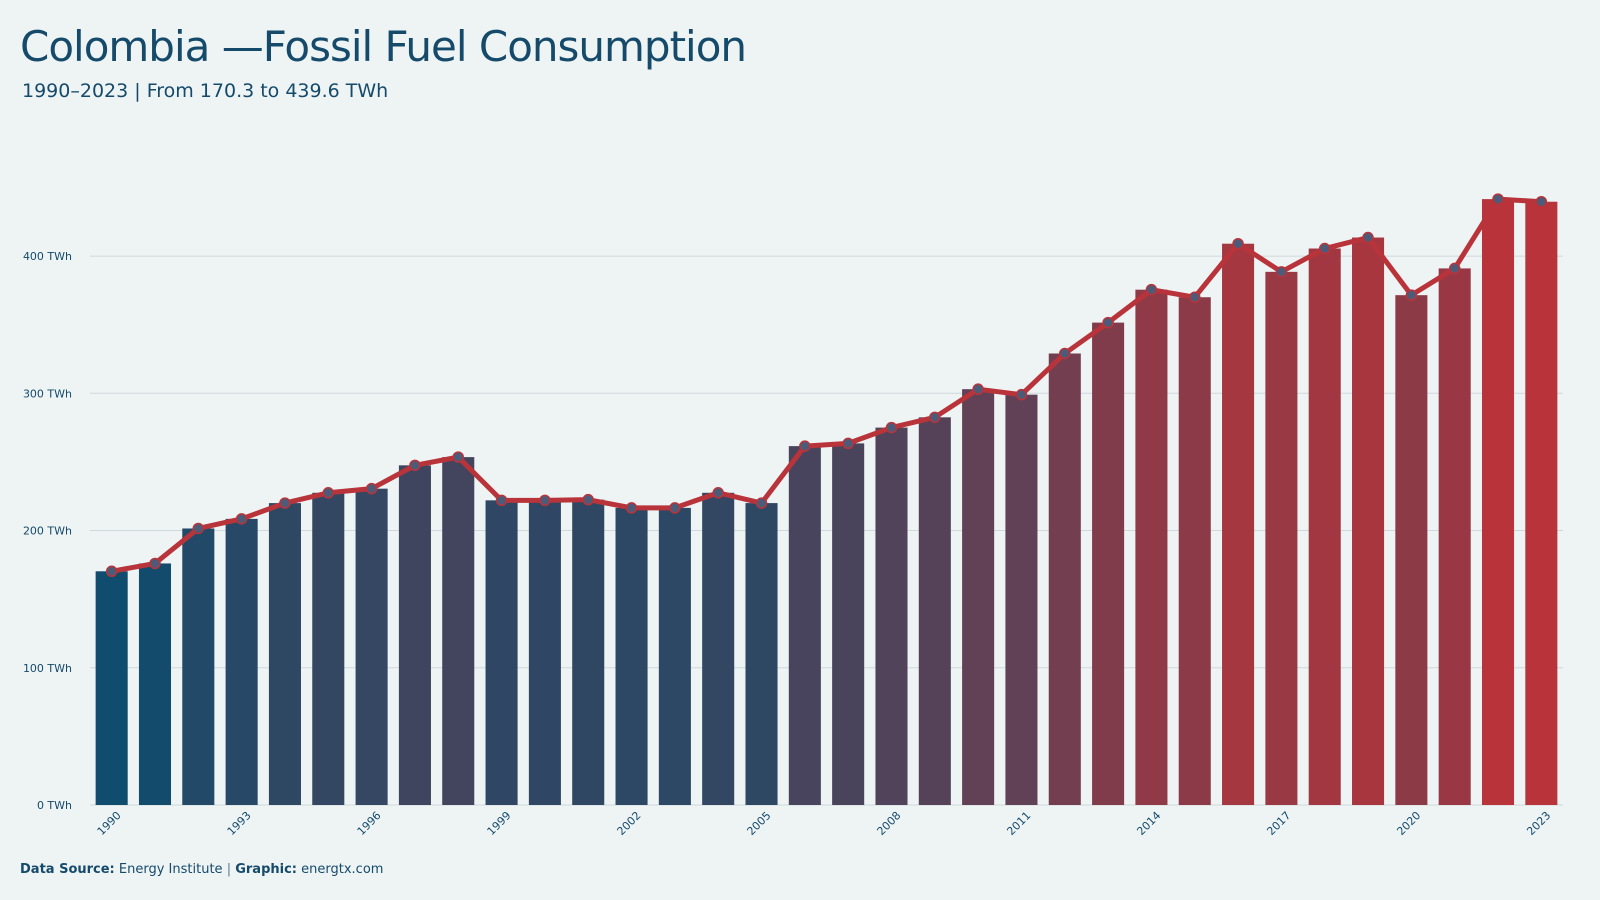 The image size is (1600, 900). I want to click on x-tick-label: 1996, so click(369, 823).